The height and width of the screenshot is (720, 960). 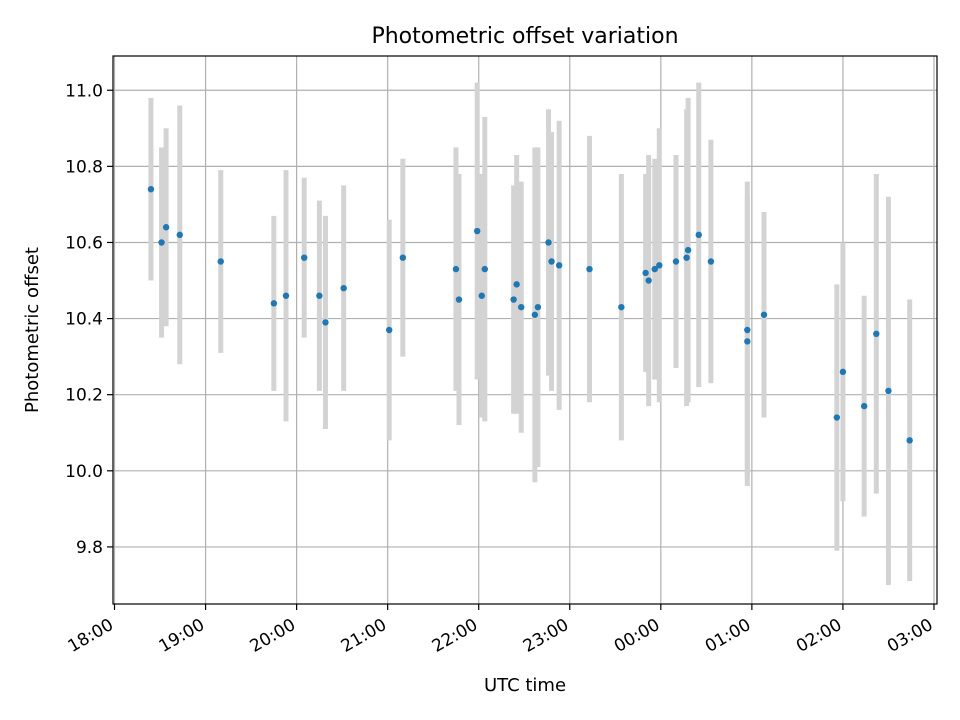 What do you see at coordinates (819, 636) in the screenshot?
I see `x-tick-label: 02:00` at bounding box center [819, 636].